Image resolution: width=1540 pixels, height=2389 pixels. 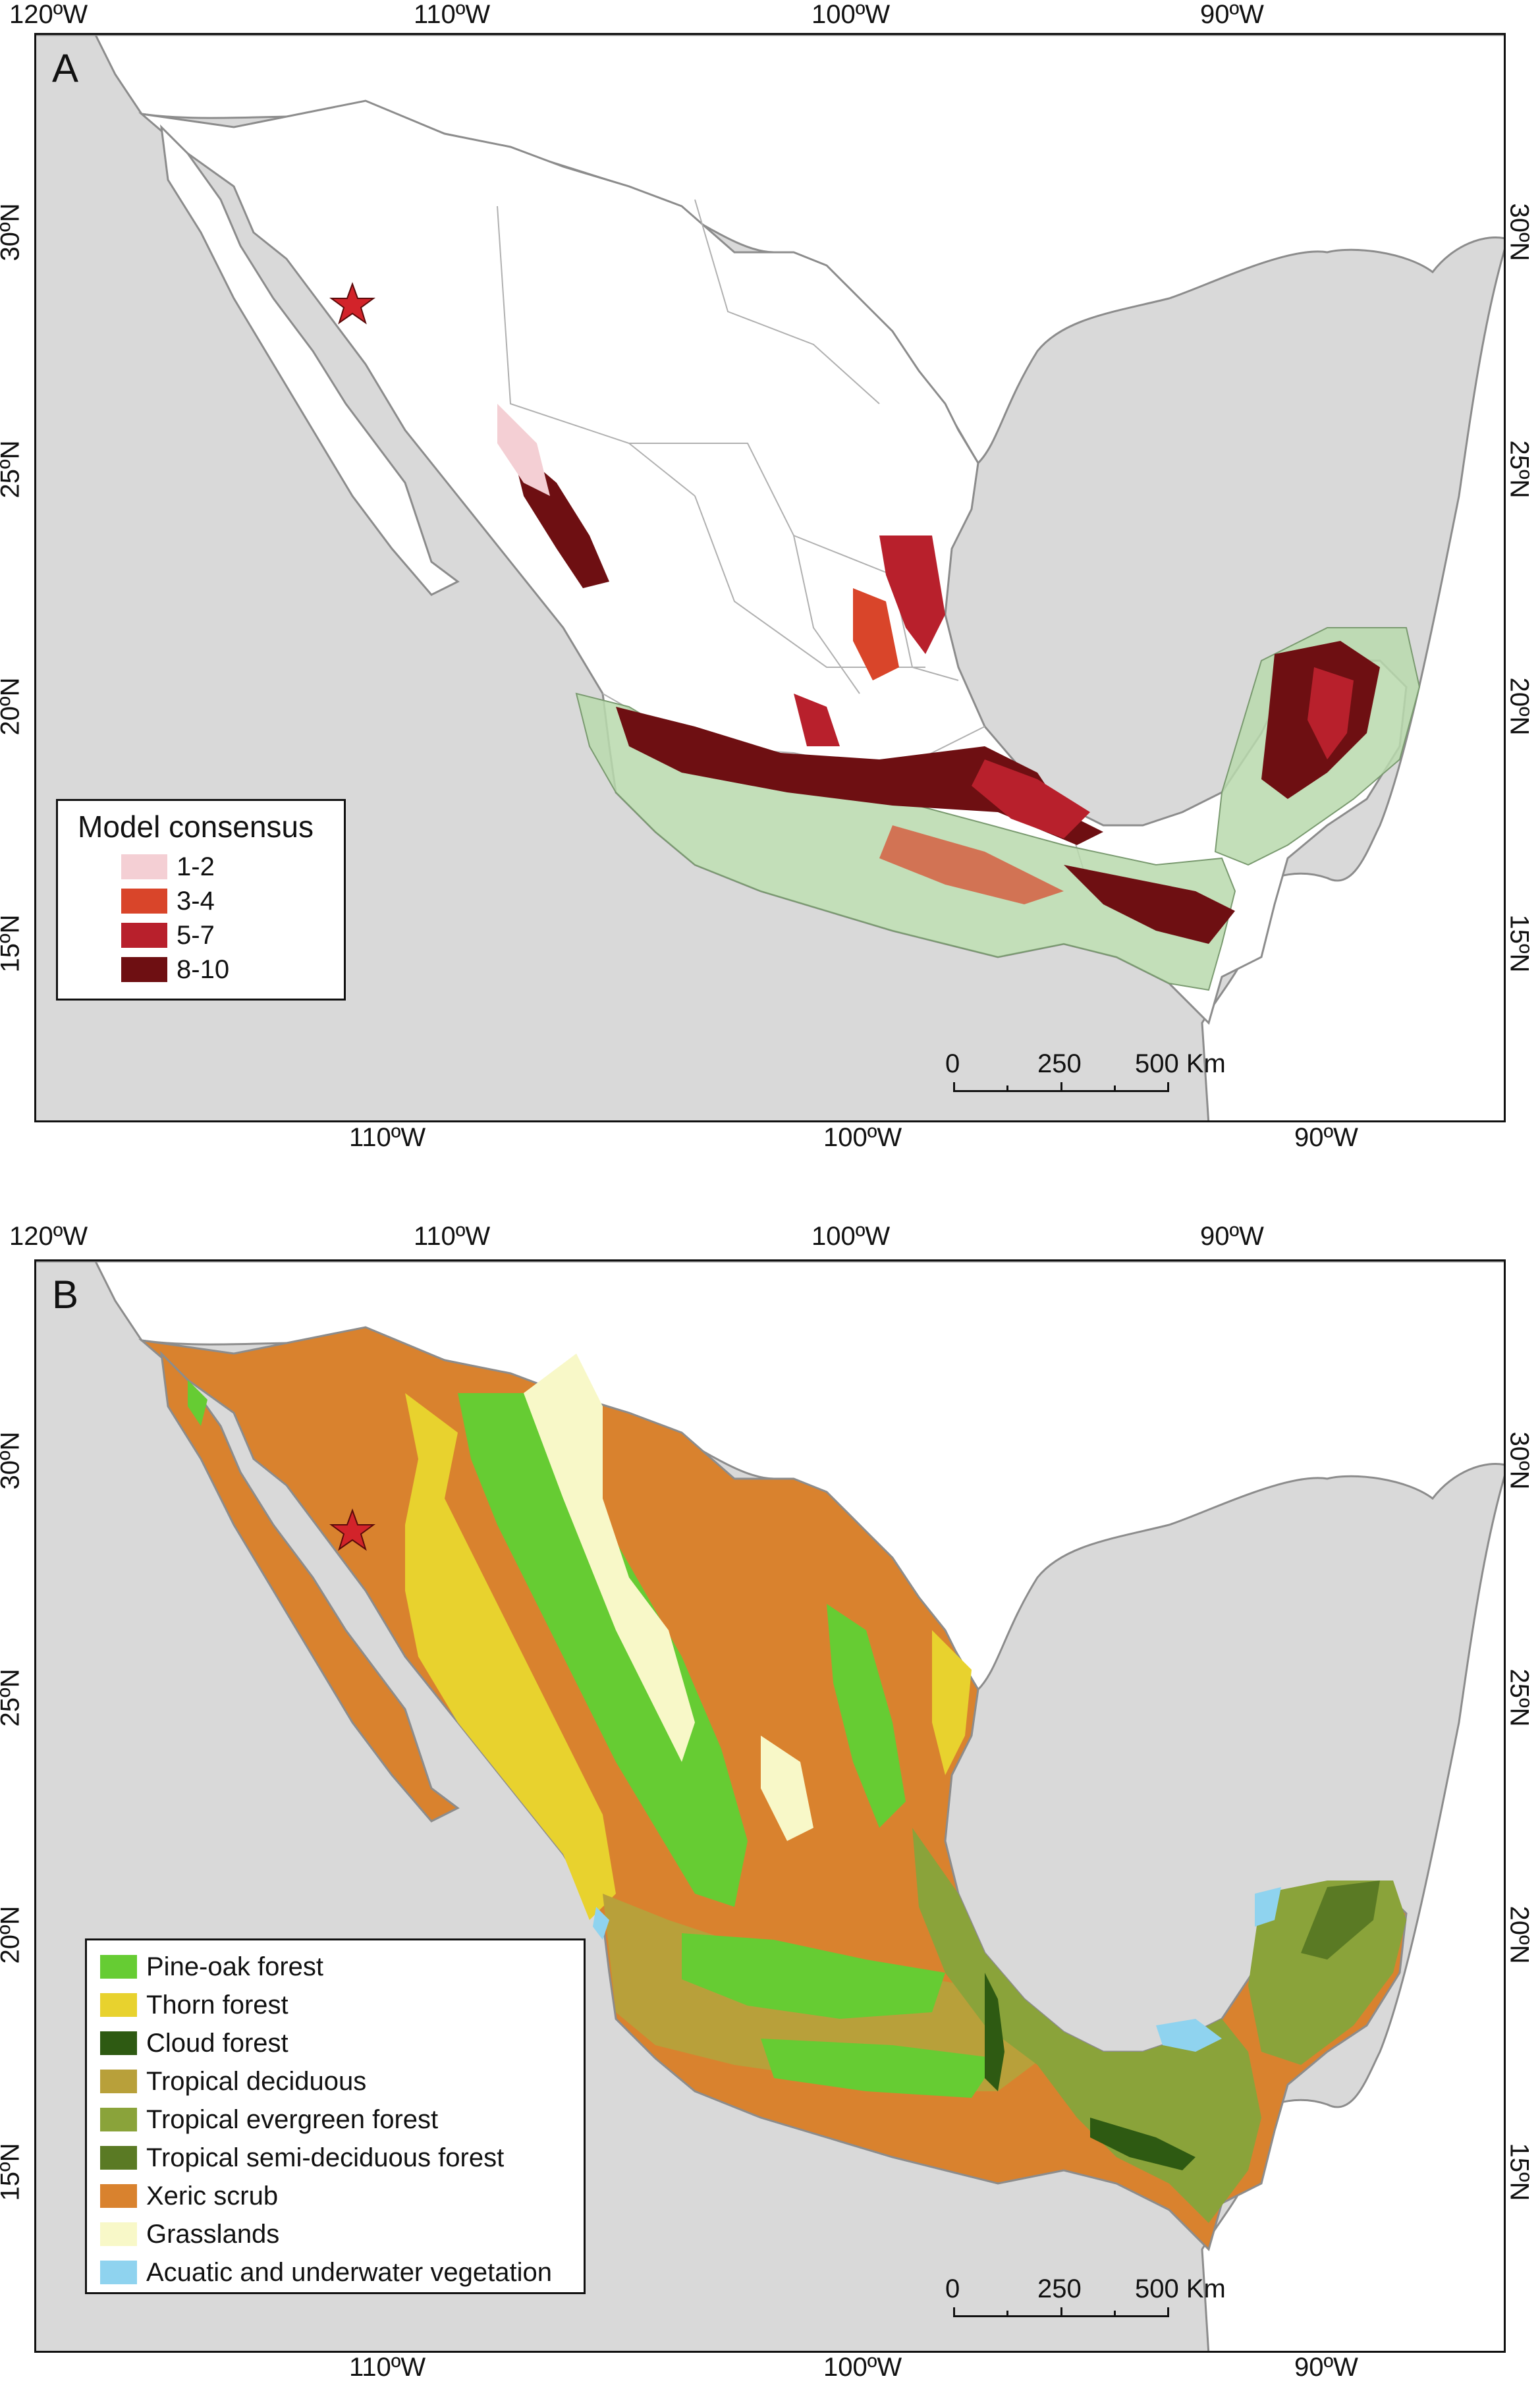 What do you see at coordinates (787, 1788) in the screenshot?
I see `grasslands-central` at bounding box center [787, 1788].